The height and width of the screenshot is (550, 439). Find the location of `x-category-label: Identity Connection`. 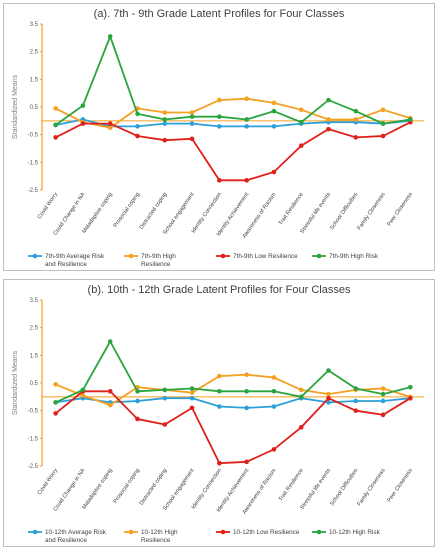

x-category-label: Identity Connection is located at coordinates (207, 213).